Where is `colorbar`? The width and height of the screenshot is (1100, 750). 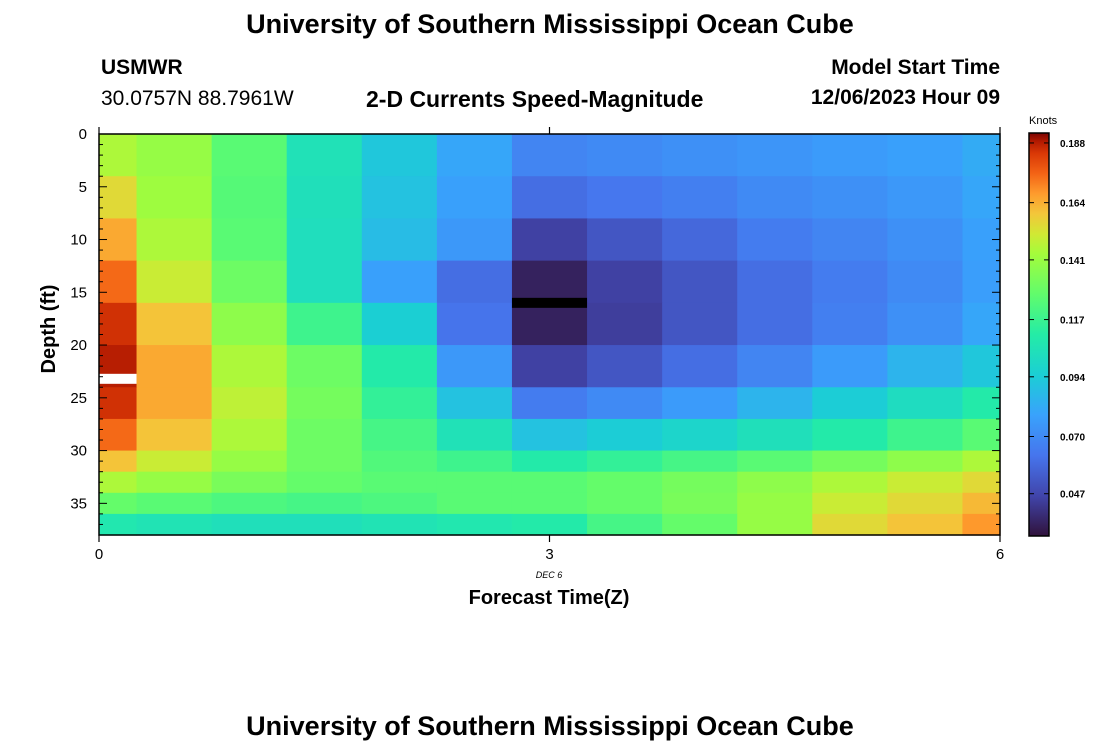 colorbar is located at coordinates (1039, 334).